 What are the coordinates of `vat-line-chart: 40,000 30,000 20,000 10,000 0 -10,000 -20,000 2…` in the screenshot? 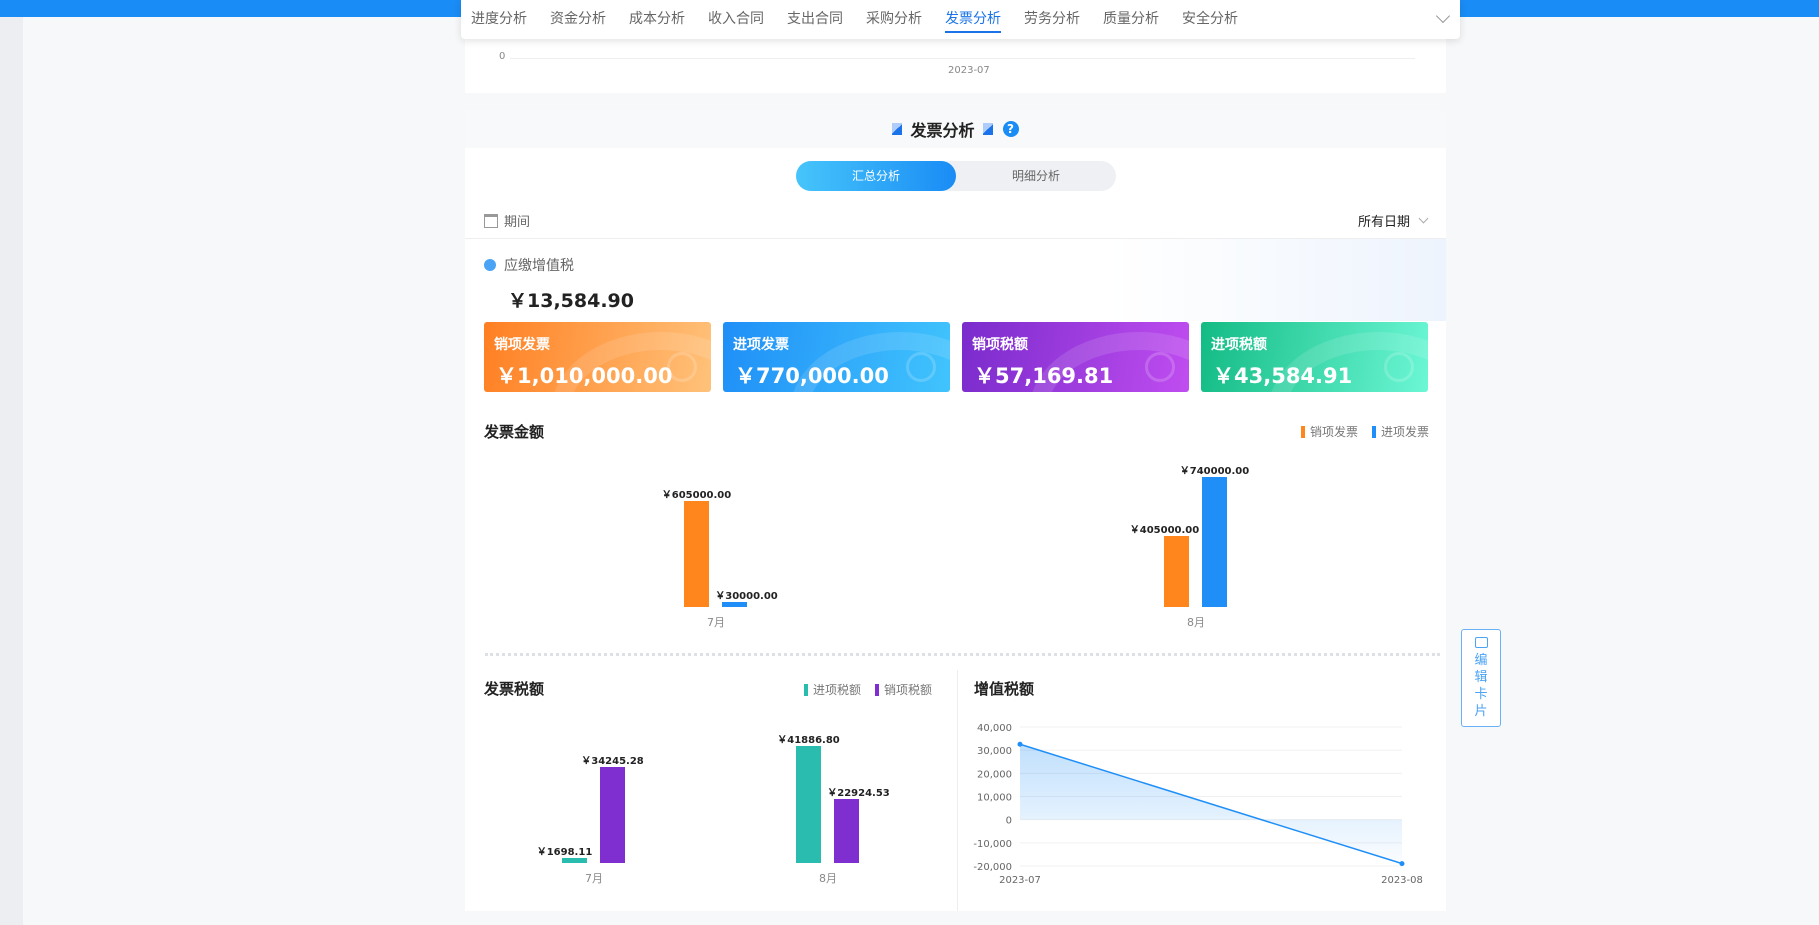 It's located at (1198, 804).